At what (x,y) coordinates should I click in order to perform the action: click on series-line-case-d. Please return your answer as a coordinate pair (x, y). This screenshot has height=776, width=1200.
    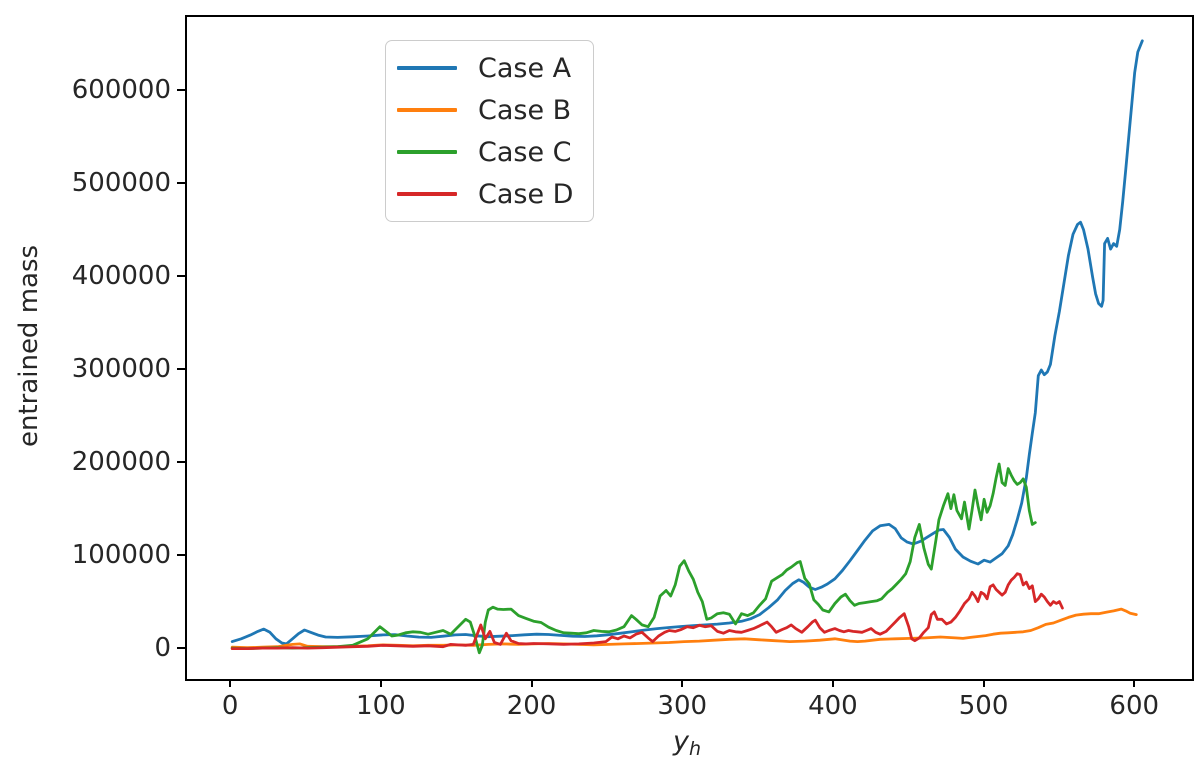
    Looking at the image, I should click on (647, 611).